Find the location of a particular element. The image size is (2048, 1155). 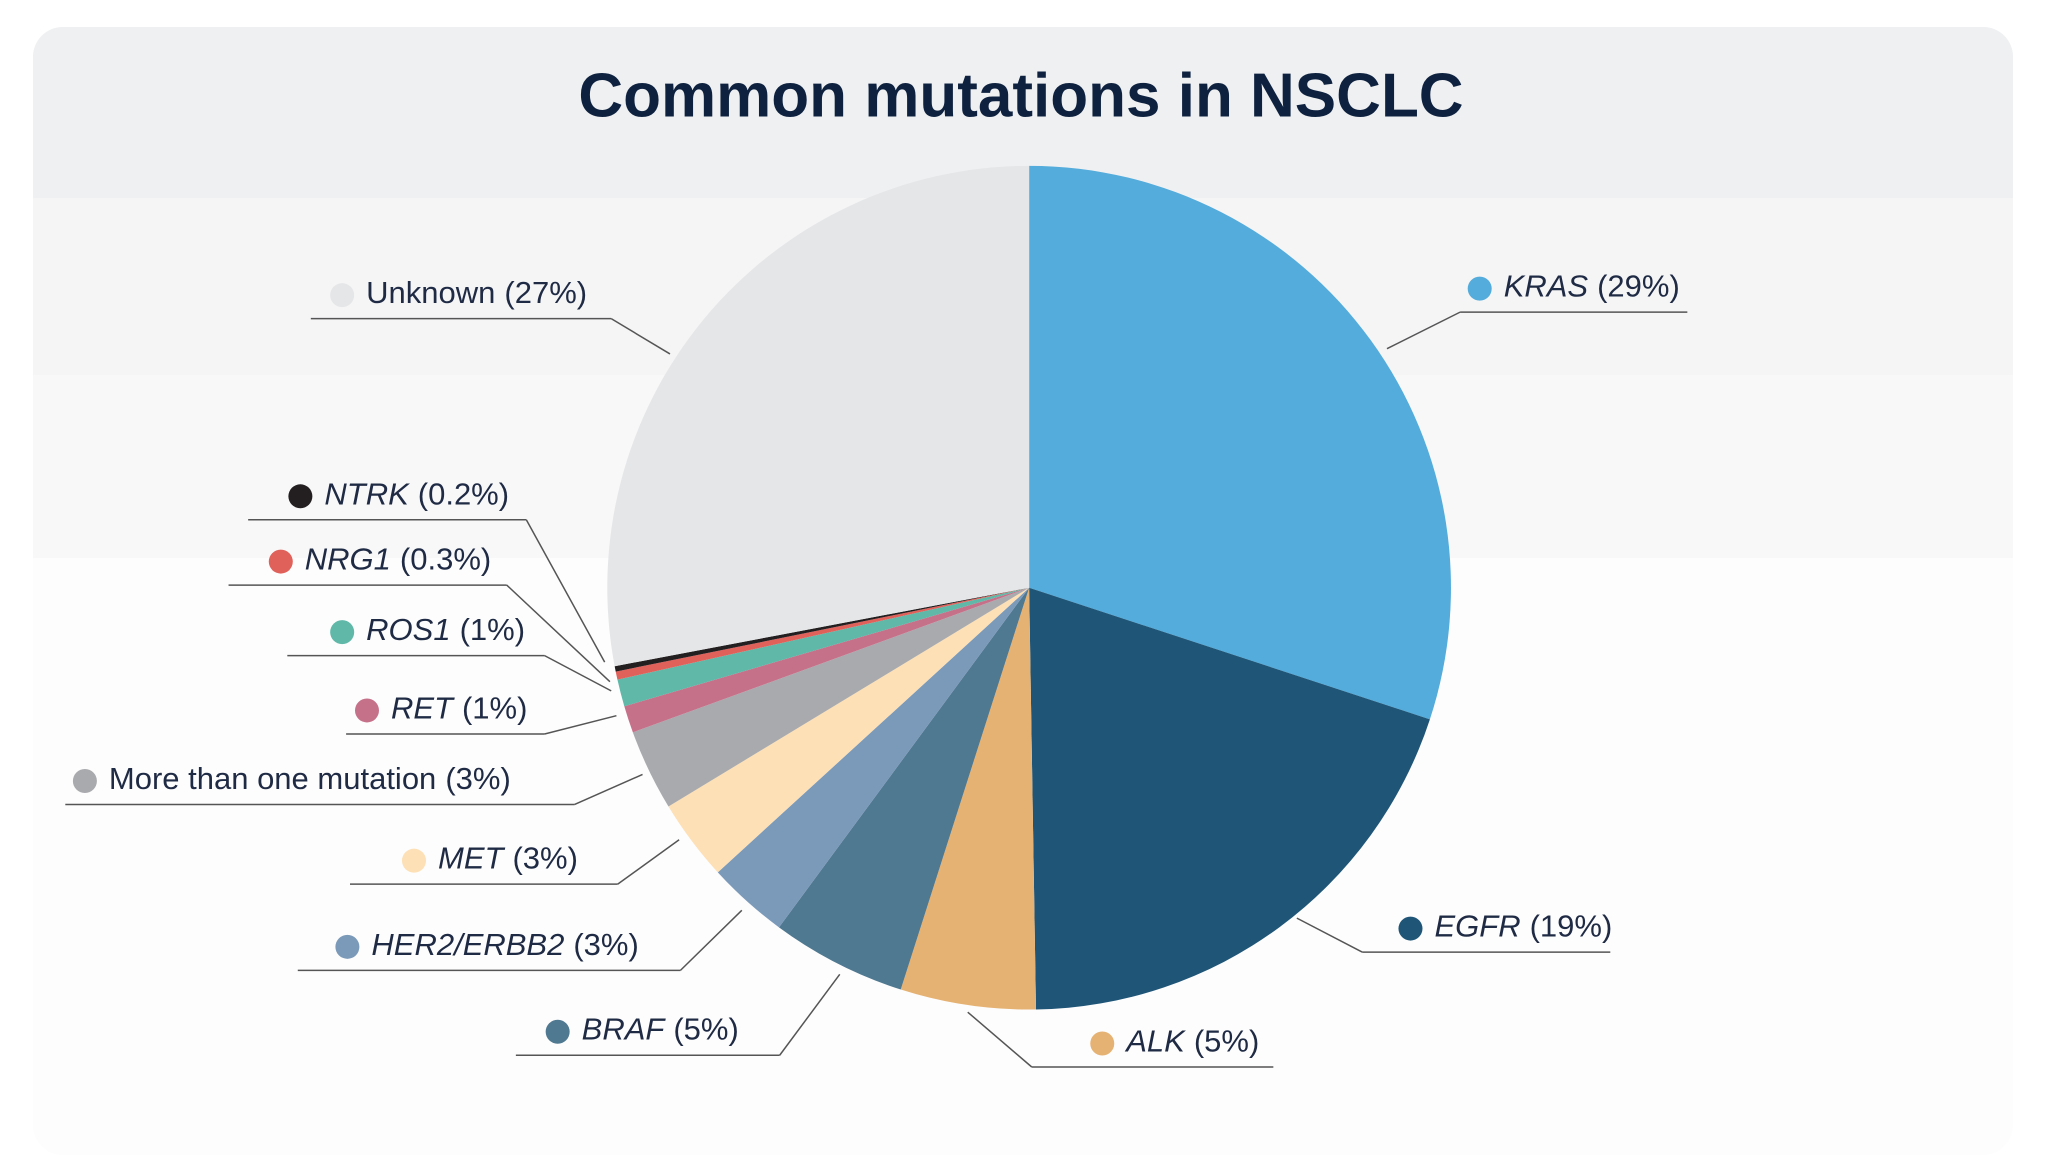

slice-label: NRG1 (0.3%) is located at coordinates (398, 559).